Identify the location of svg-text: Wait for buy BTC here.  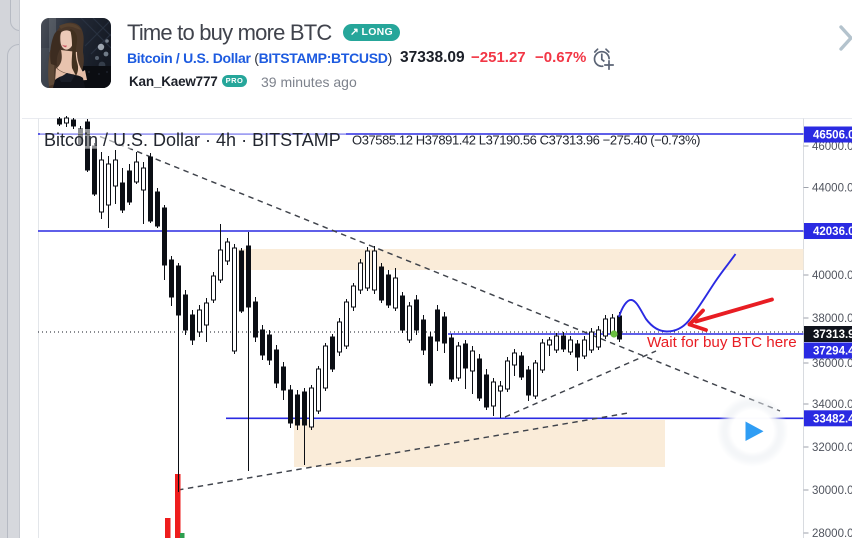
(722, 342).